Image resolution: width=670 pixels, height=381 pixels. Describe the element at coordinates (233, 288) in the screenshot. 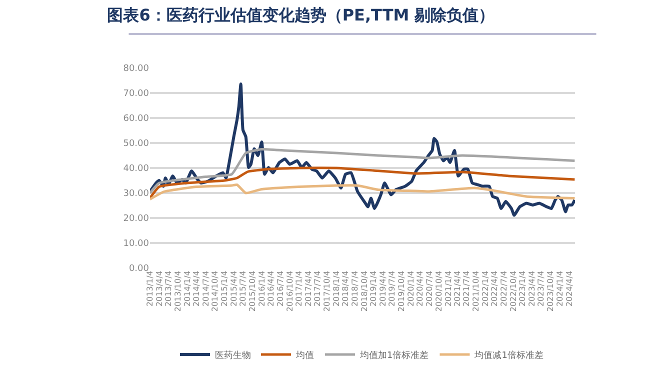

I see `x-tick-label: 2015/4/4` at that location.